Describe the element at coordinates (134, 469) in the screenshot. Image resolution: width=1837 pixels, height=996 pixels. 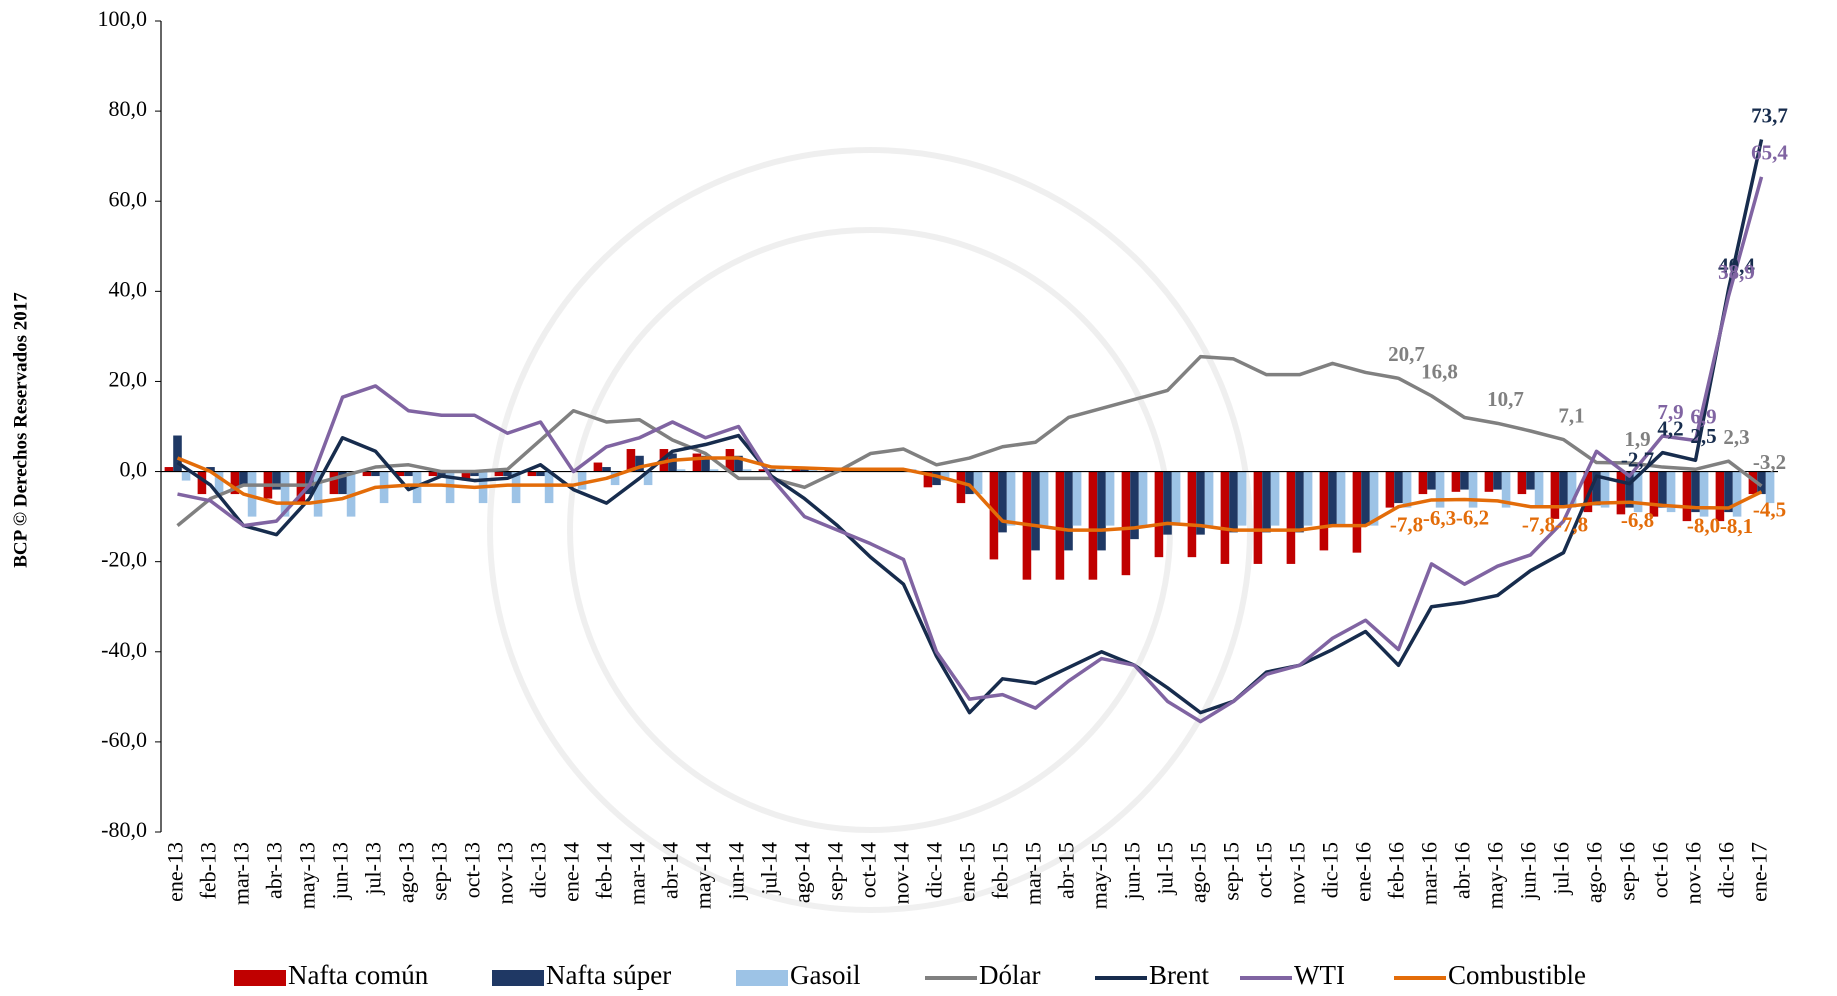
I see `y-tick-label: 0,0` at that location.